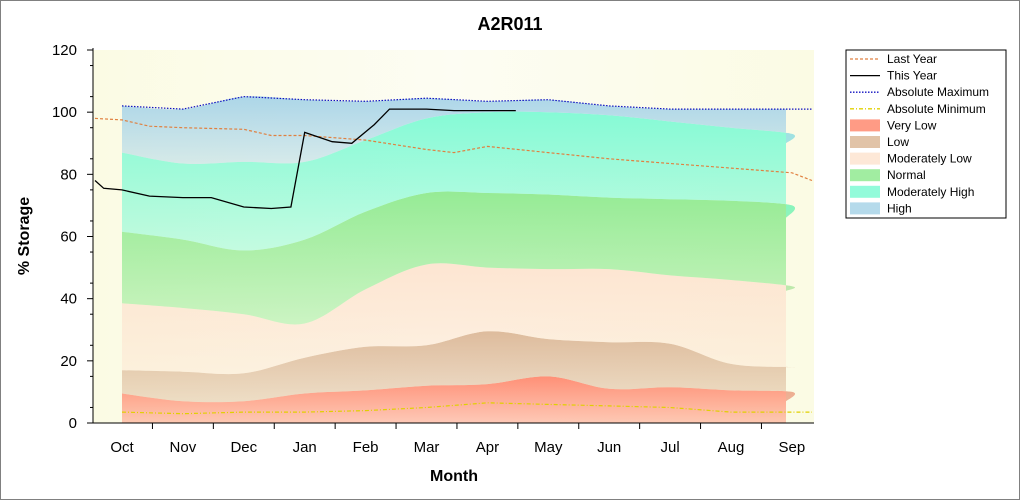 The width and height of the screenshot is (1020, 500). I want to click on band-moderately-low, so click(459, 319).